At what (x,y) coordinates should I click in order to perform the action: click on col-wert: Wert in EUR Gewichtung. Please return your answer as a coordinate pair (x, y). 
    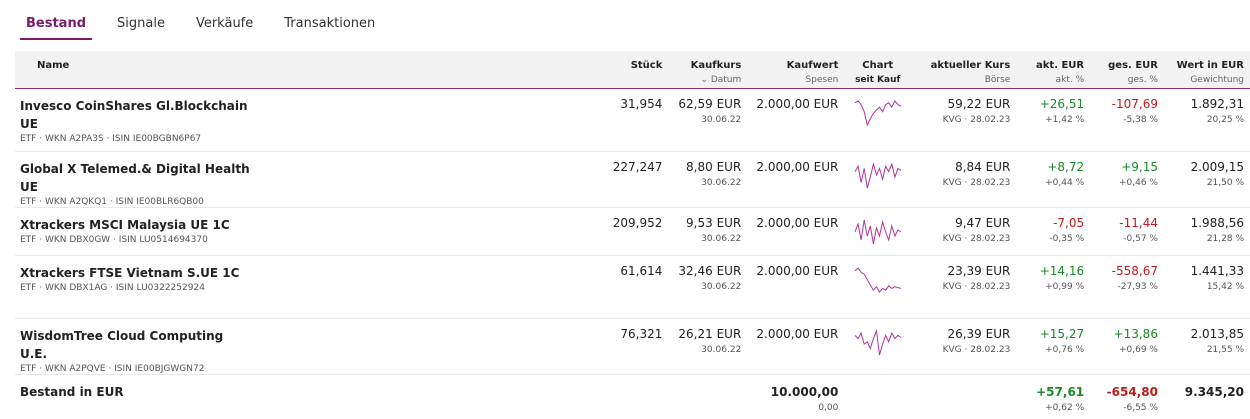
    Looking at the image, I should click on (1207, 69).